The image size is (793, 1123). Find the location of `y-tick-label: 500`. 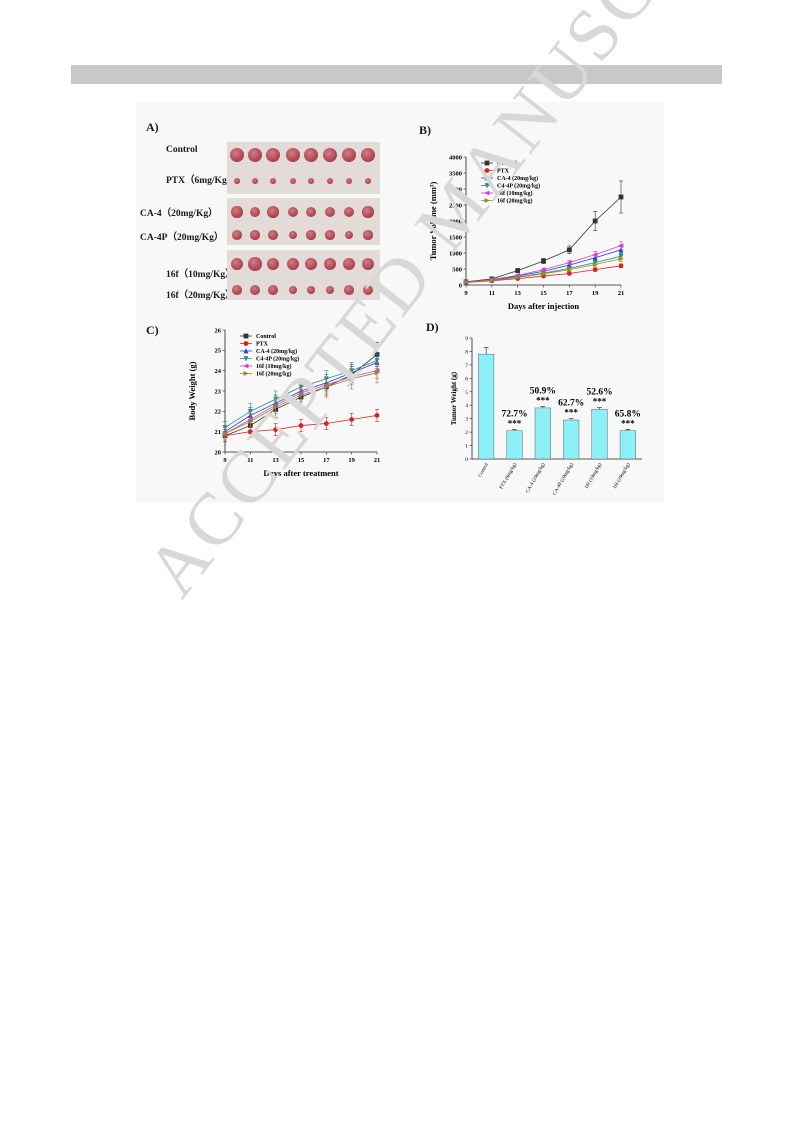

y-tick-label: 500 is located at coordinates (457, 269).